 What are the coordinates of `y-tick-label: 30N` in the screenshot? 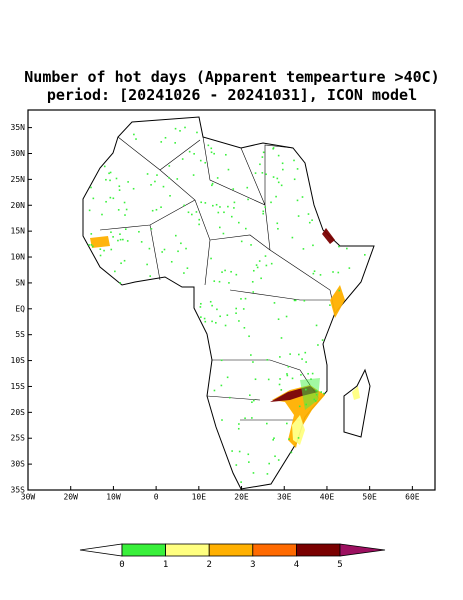 It's located at (18, 153).